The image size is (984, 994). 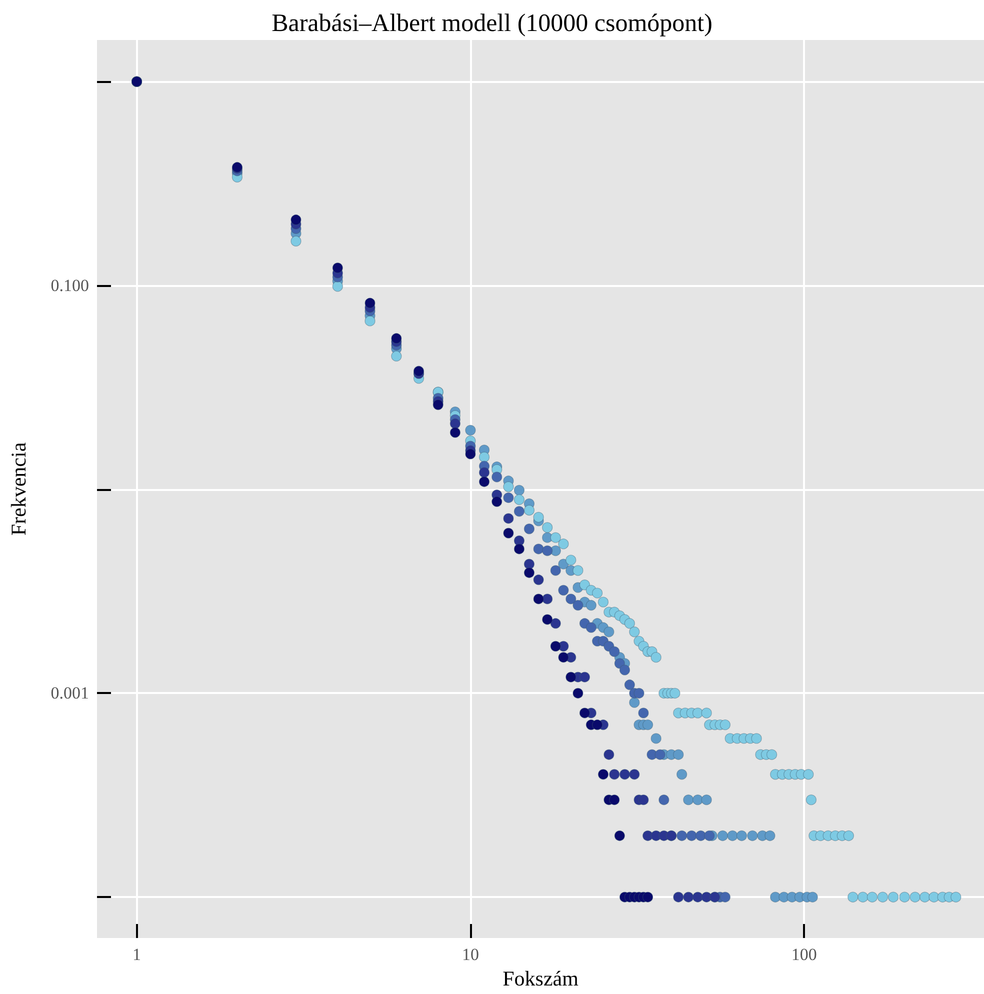 I want to click on x-tick-label: 10, so click(x=470, y=954).